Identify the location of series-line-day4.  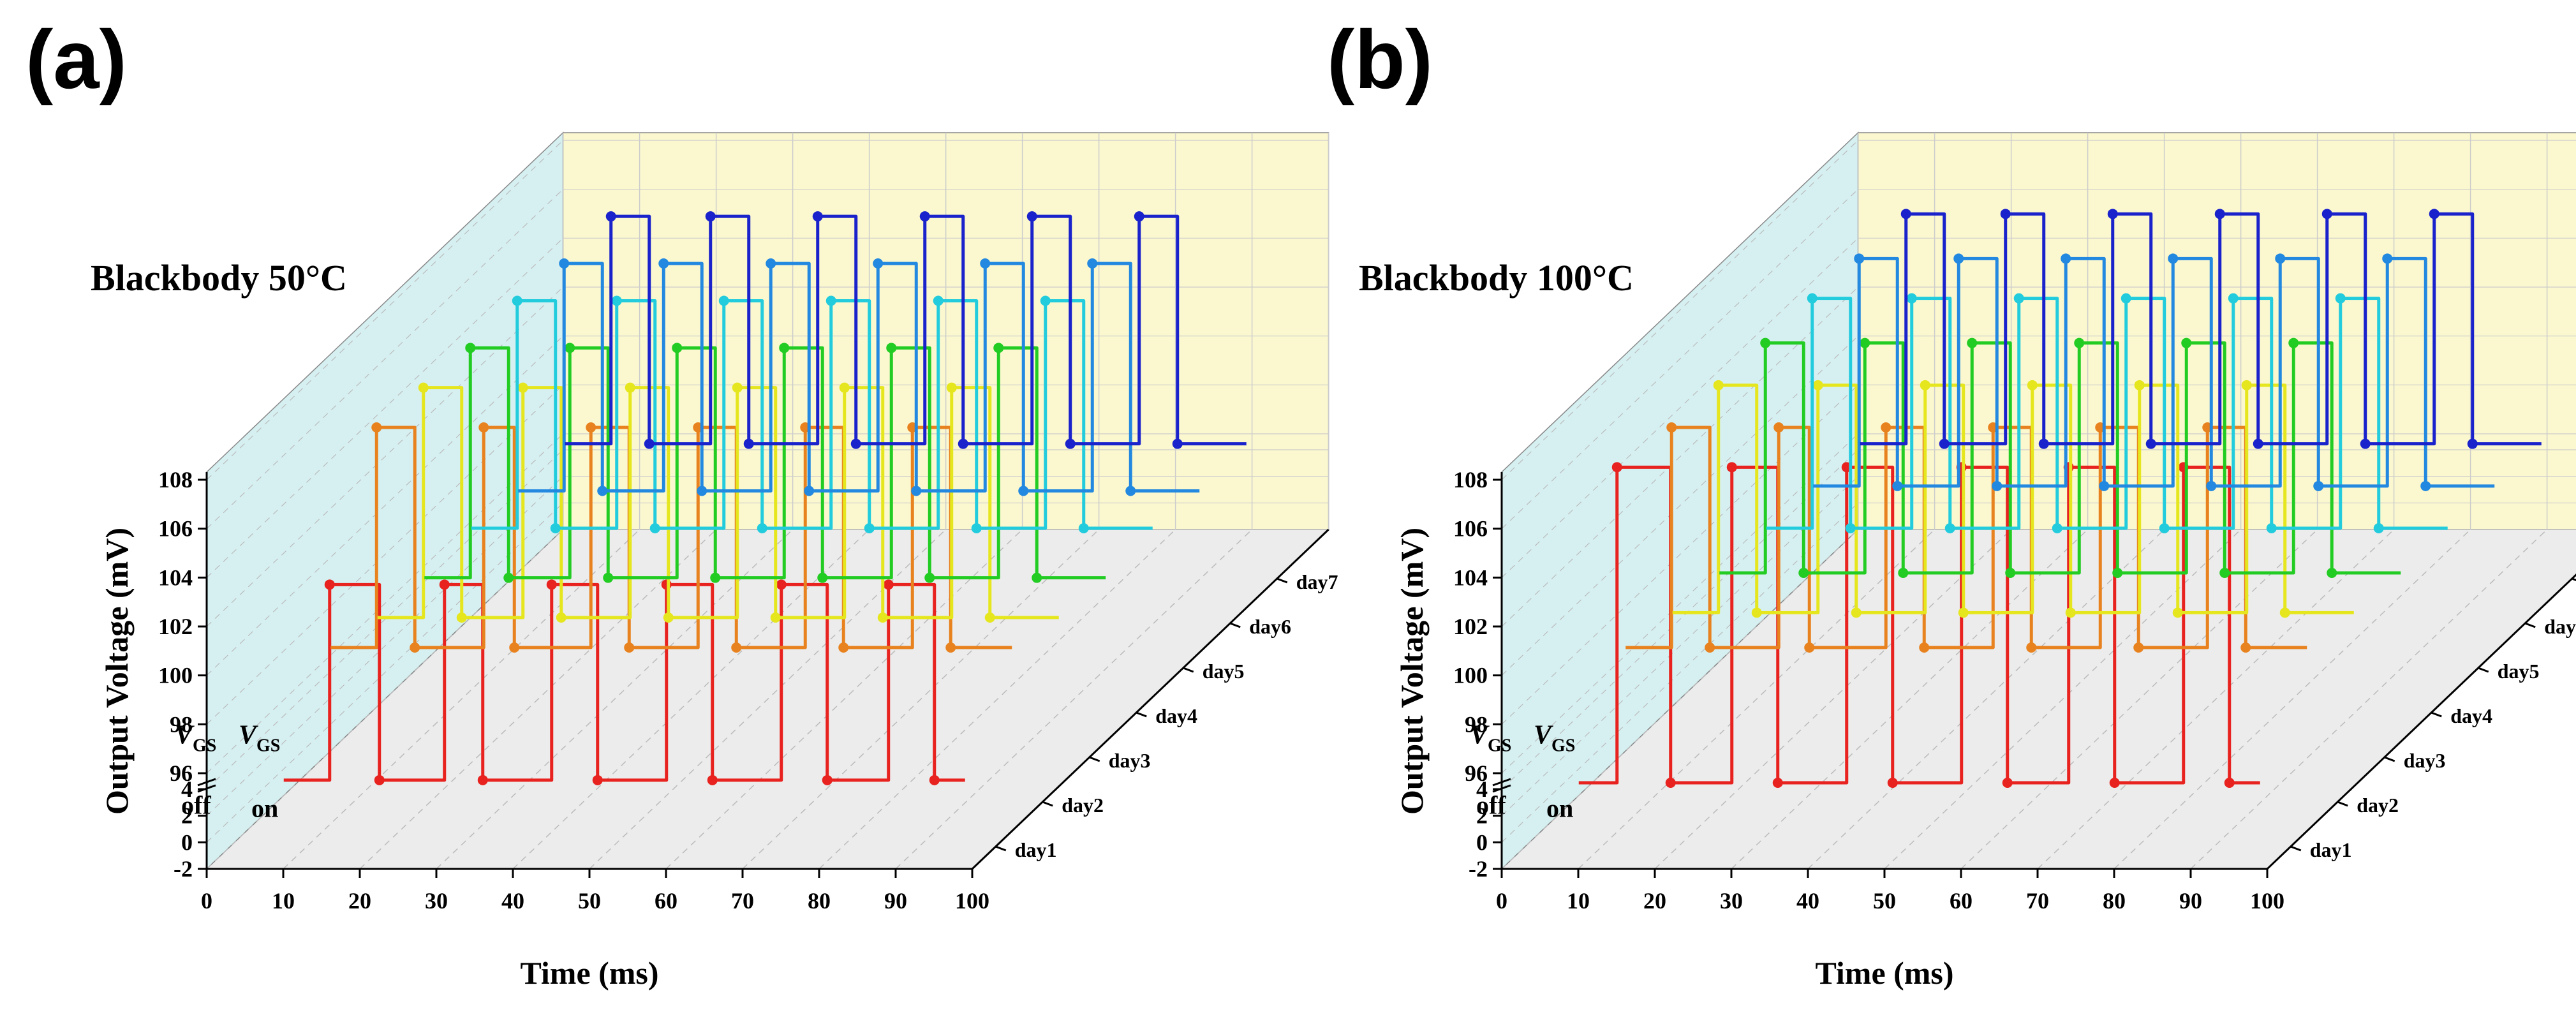
(2060, 458).